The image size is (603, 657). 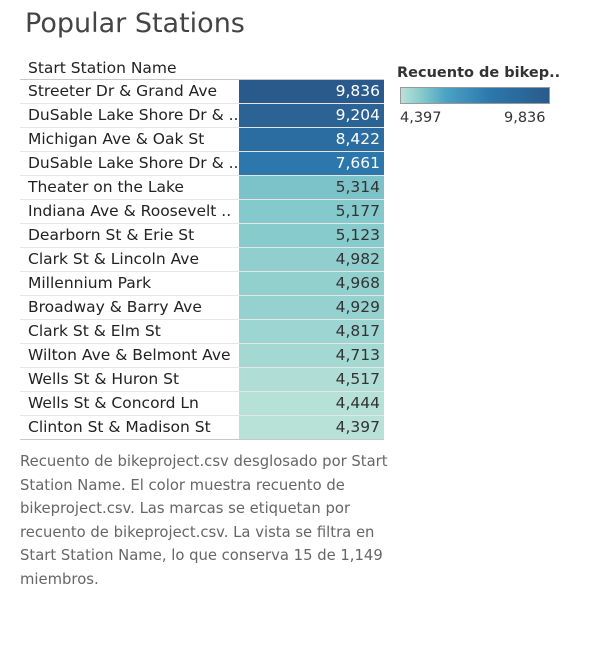 What do you see at coordinates (357, 355) in the screenshot?
I see `value-label: 4,713` at bounding box center [357, 355].